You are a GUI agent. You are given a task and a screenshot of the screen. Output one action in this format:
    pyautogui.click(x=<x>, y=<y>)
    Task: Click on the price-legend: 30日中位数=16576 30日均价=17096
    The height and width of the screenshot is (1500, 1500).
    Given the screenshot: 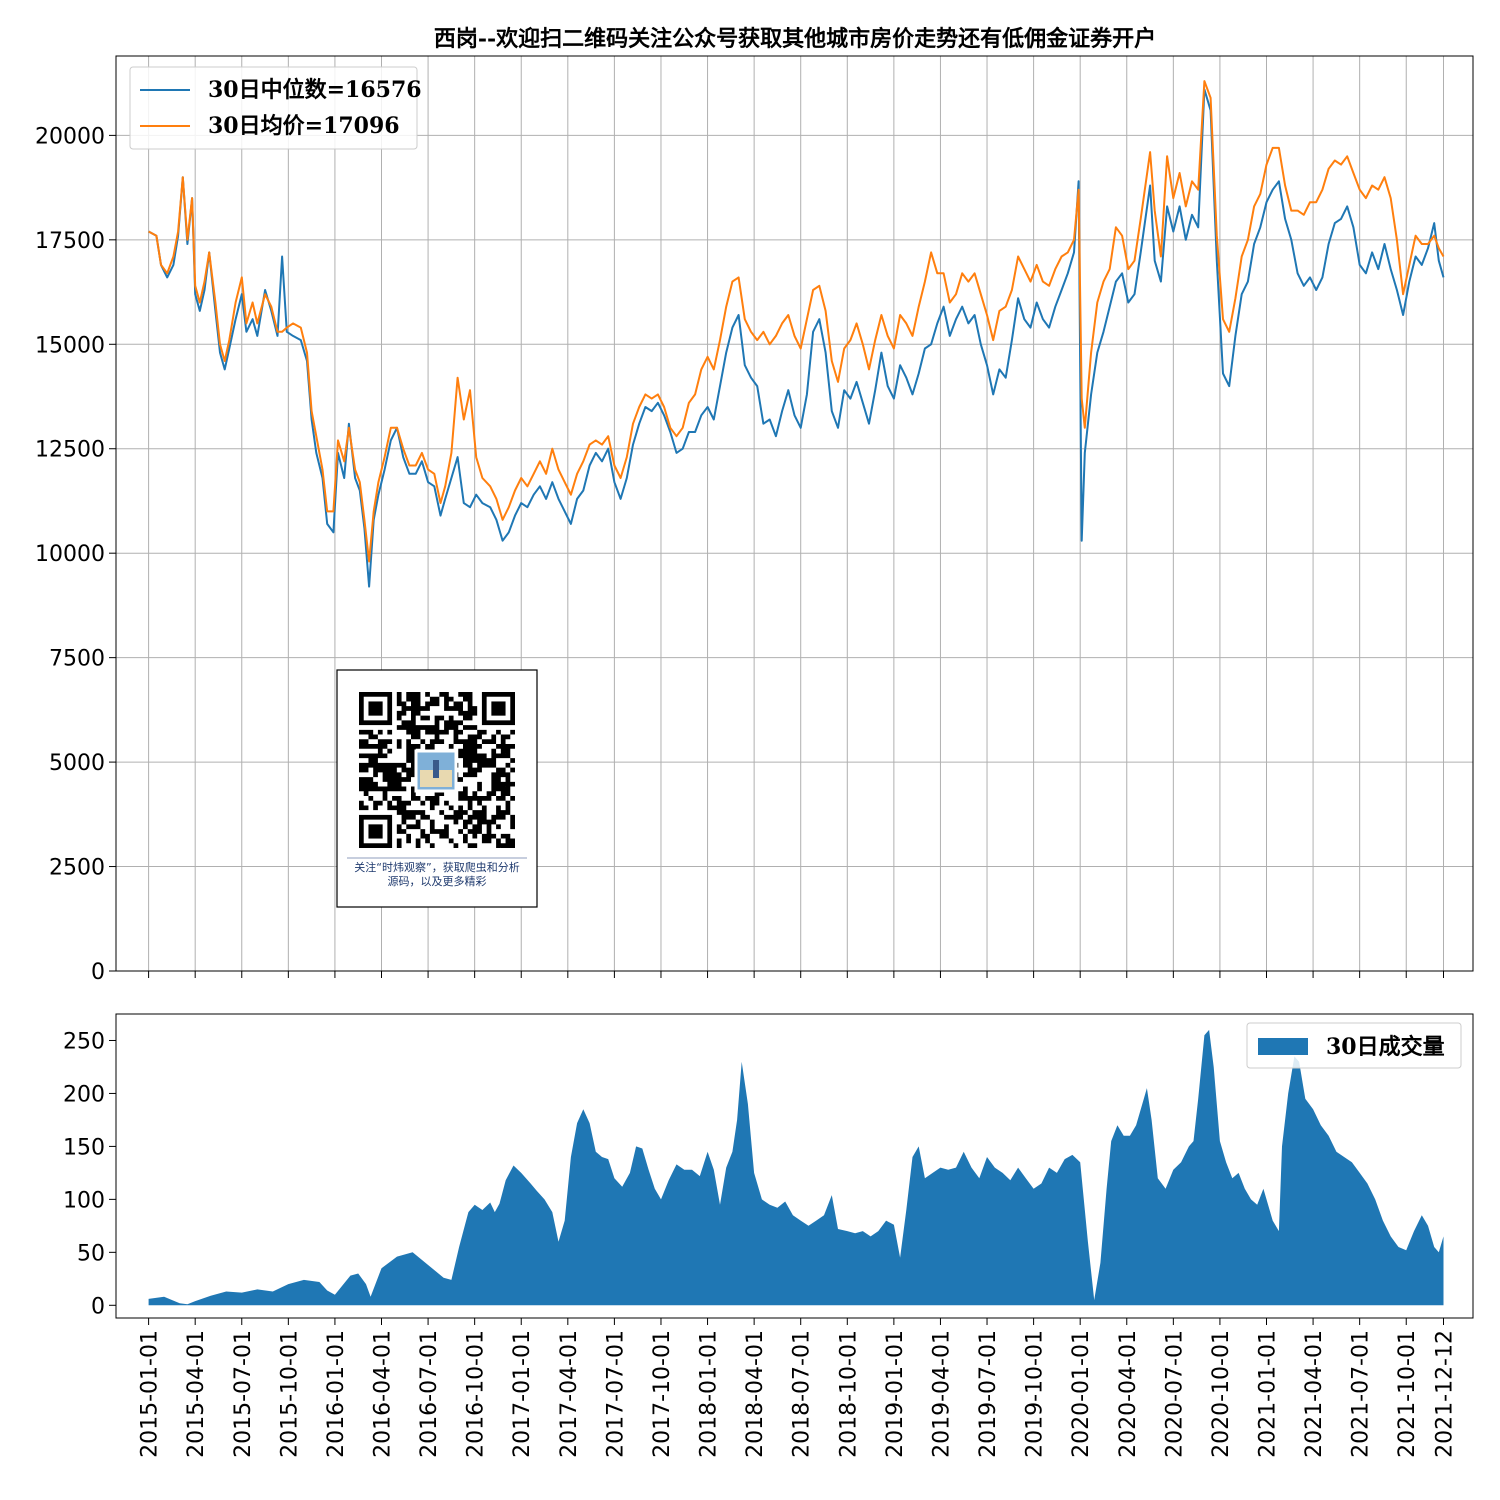 What is the action you would take?
    pyautogui.click(x=275, y=108)
    